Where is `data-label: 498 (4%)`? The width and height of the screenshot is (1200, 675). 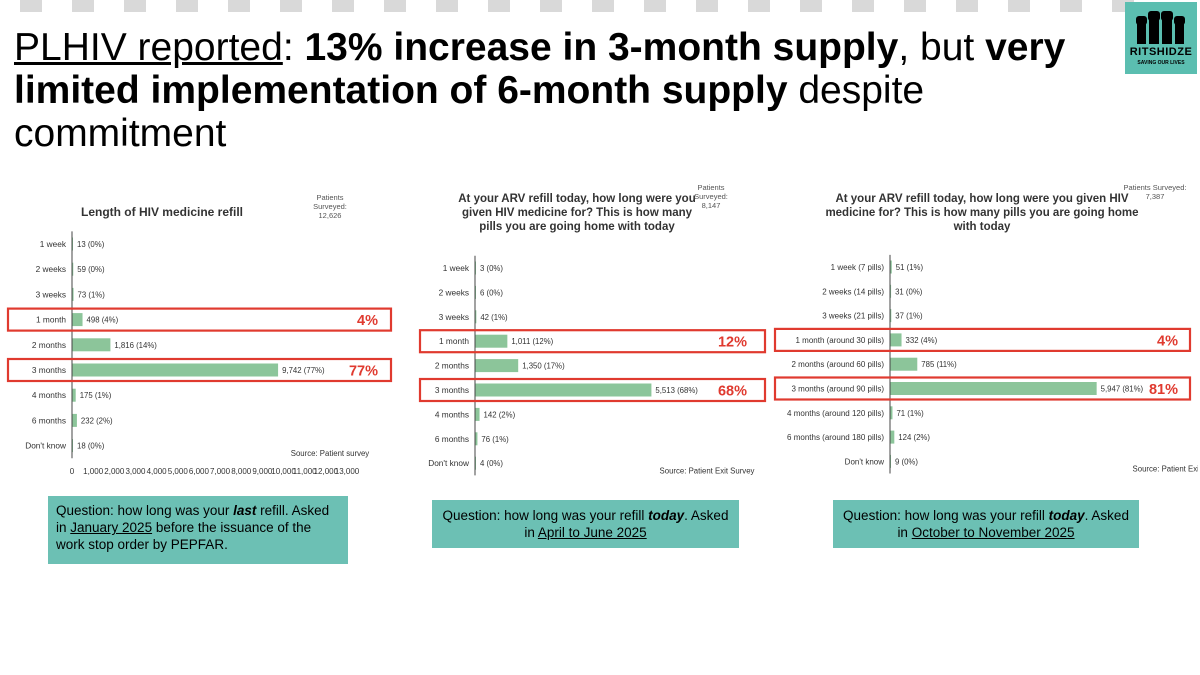
data-label: 498 (4%) is located at coordinates (103, 320).